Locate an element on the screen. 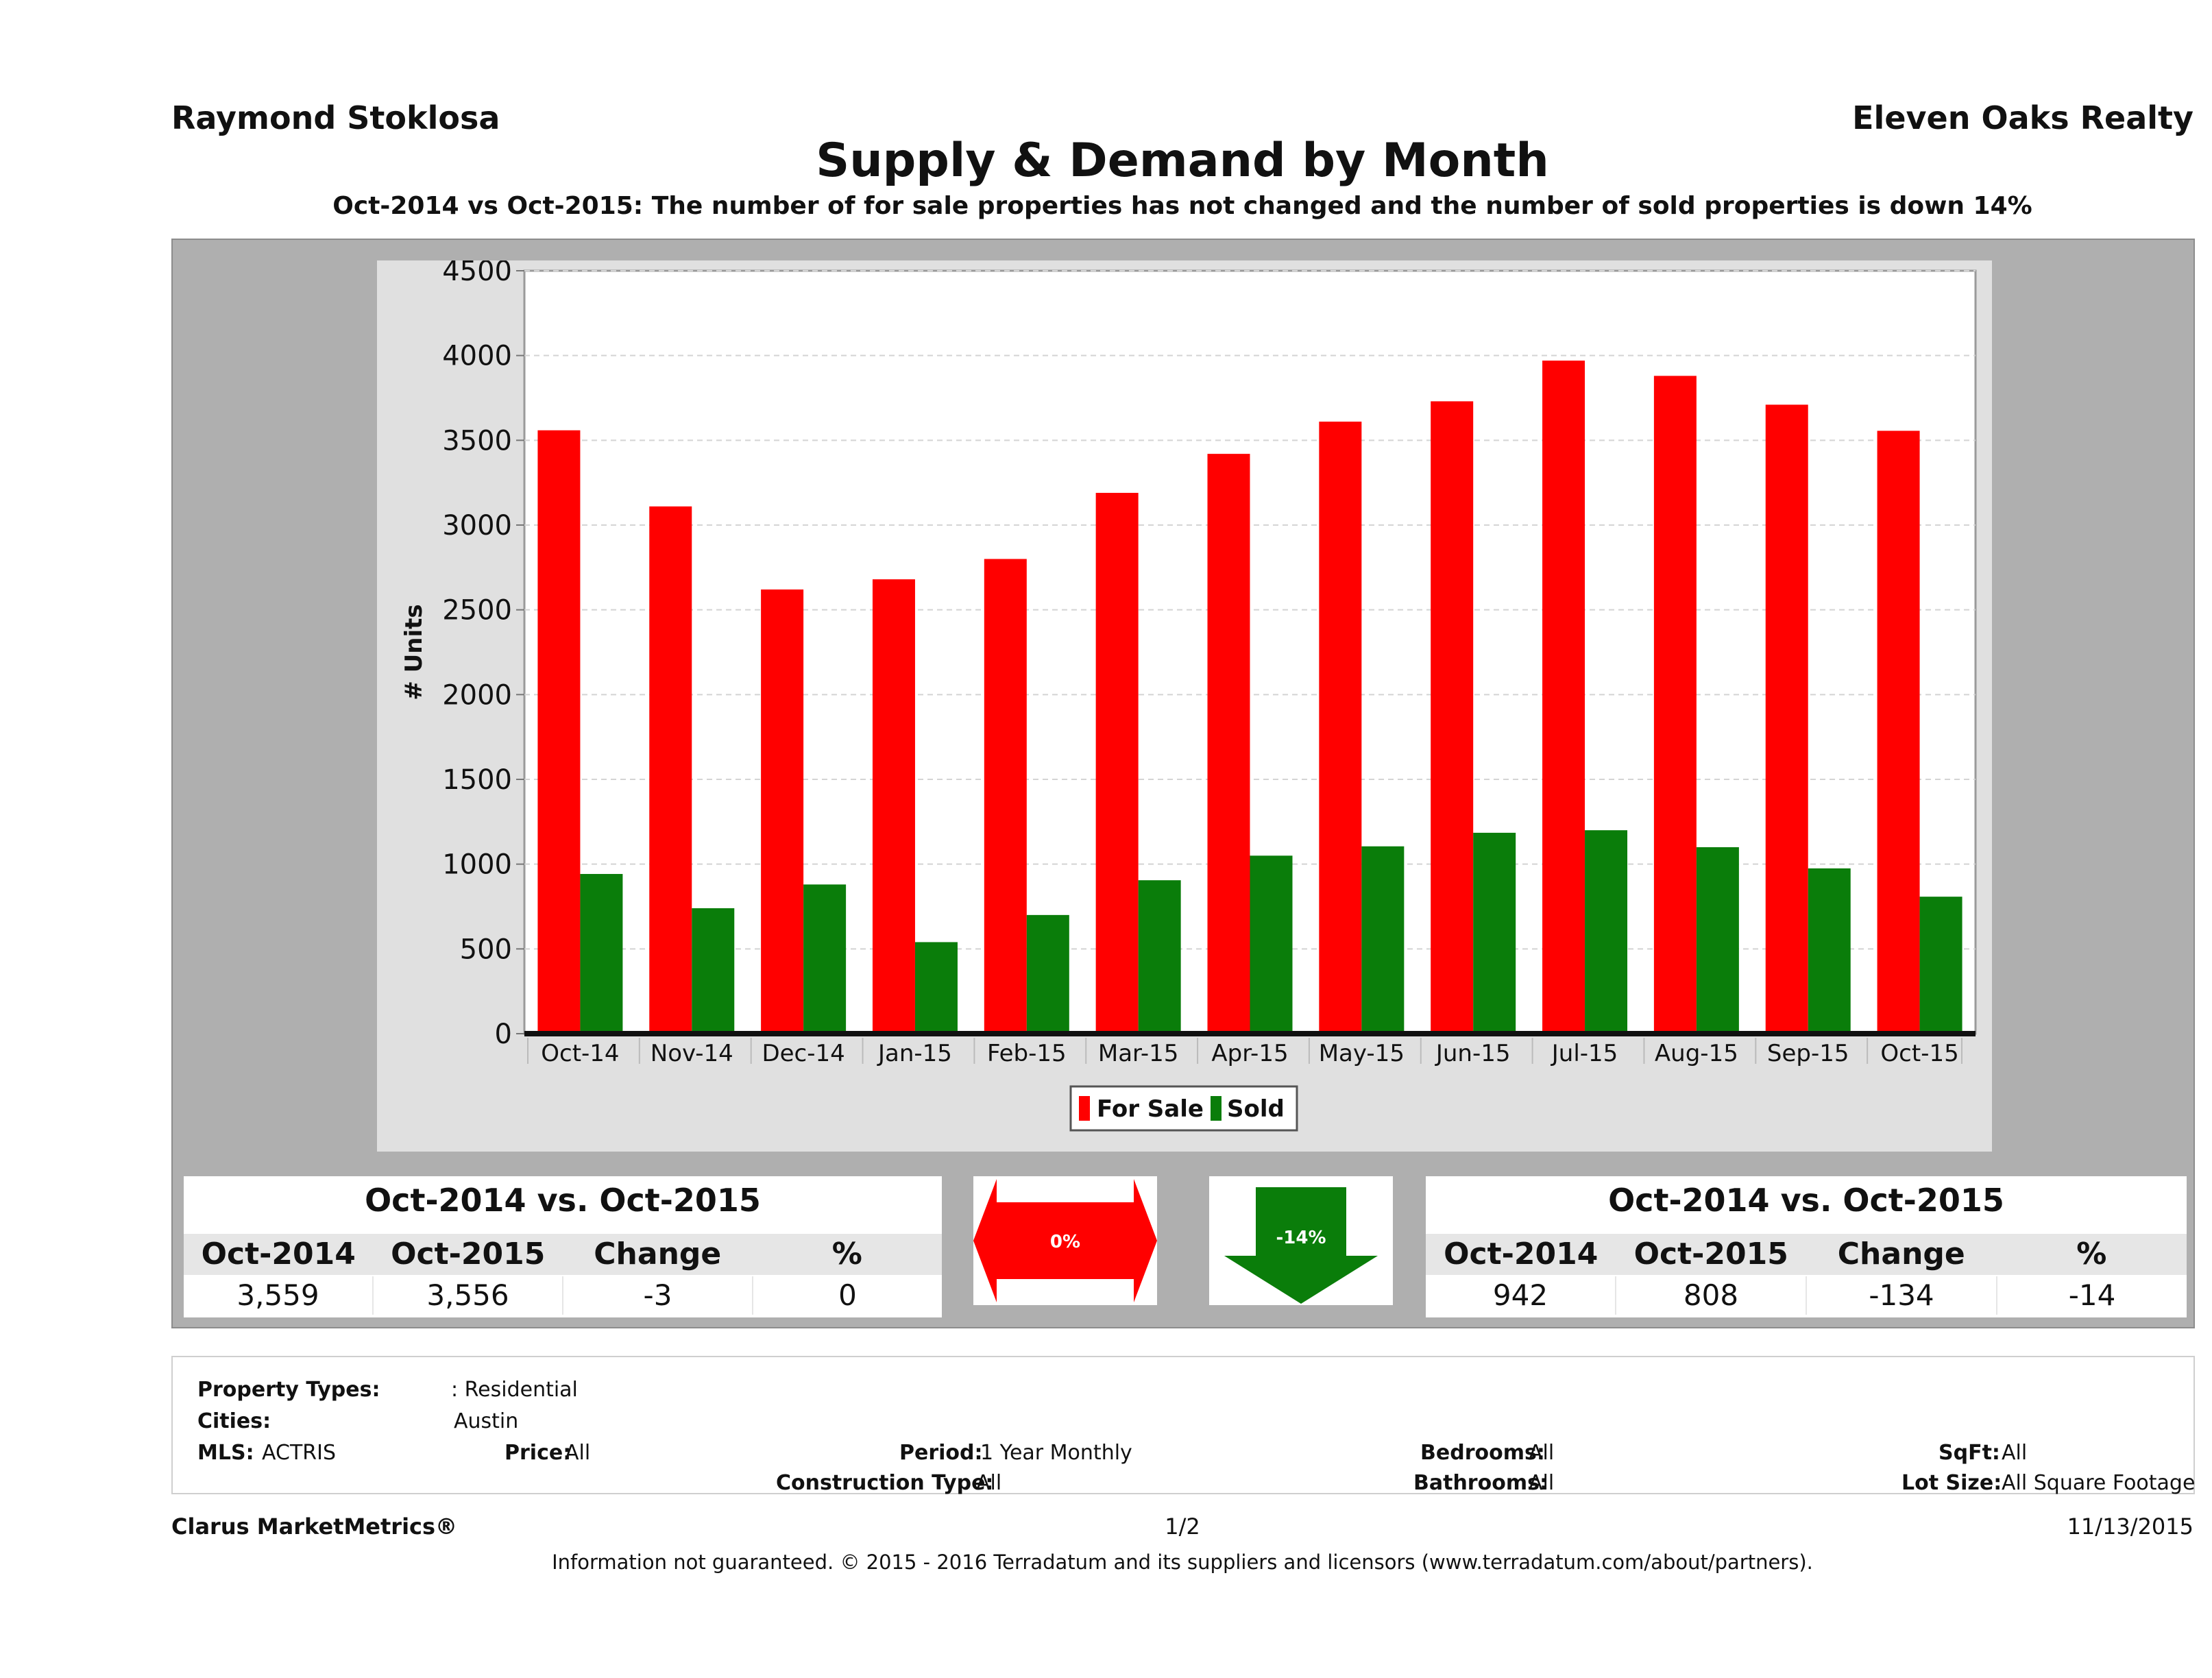 Image resolution: width=2212 pixels, height=1678 pixels. x-tick-label: Sep-15 is located at coordinates (1808, 1053).